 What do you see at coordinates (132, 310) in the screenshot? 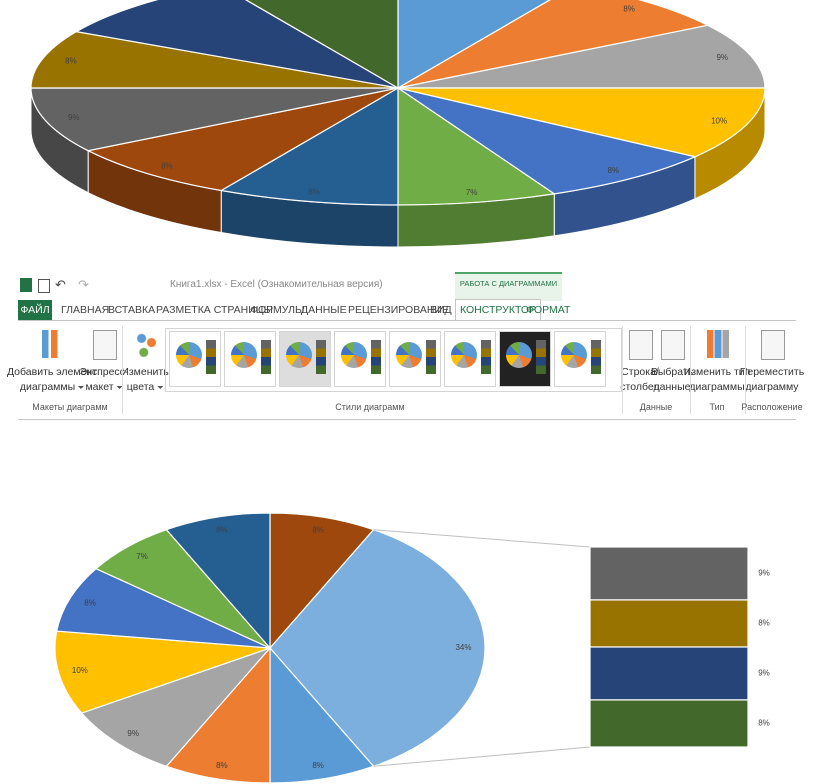
I see `tab: ВСТАВКА` at bounding box center [132, 310].